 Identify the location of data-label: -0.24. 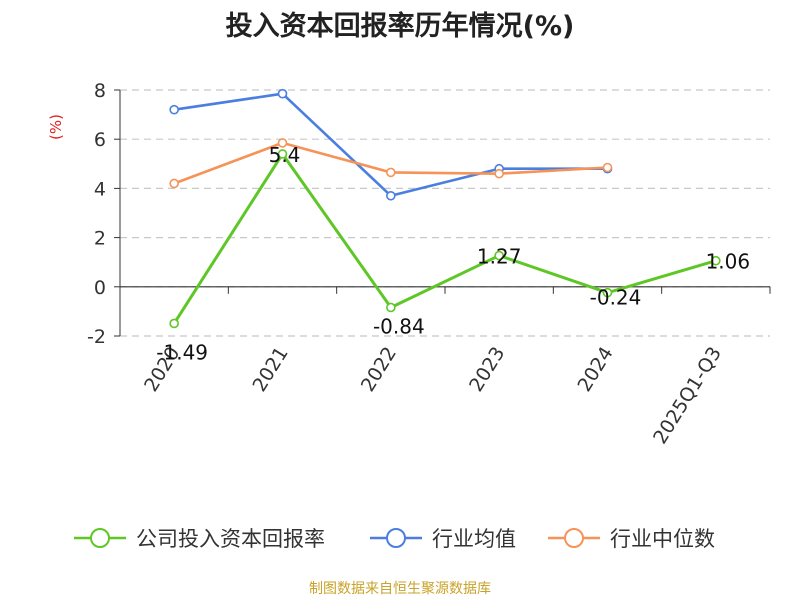
(616, 298).